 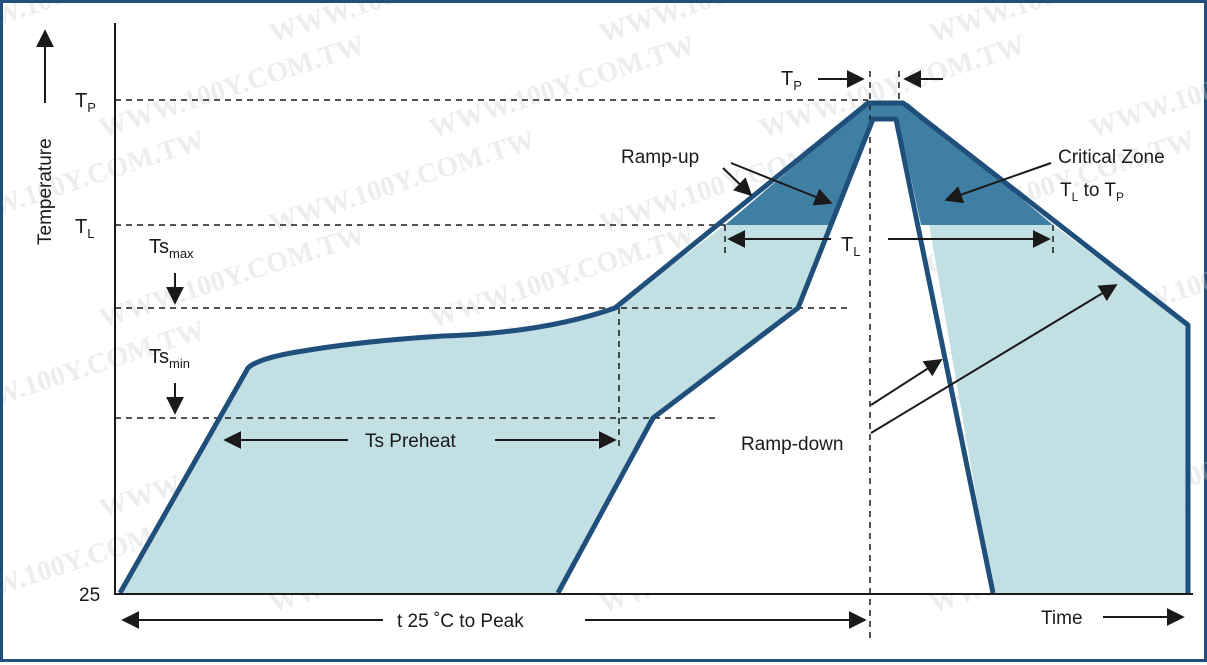 What do you see at coordinates (411, 441) in the screenshot?
I see `preheat-label: Ts Preheat` at bounding box center [411, 441].